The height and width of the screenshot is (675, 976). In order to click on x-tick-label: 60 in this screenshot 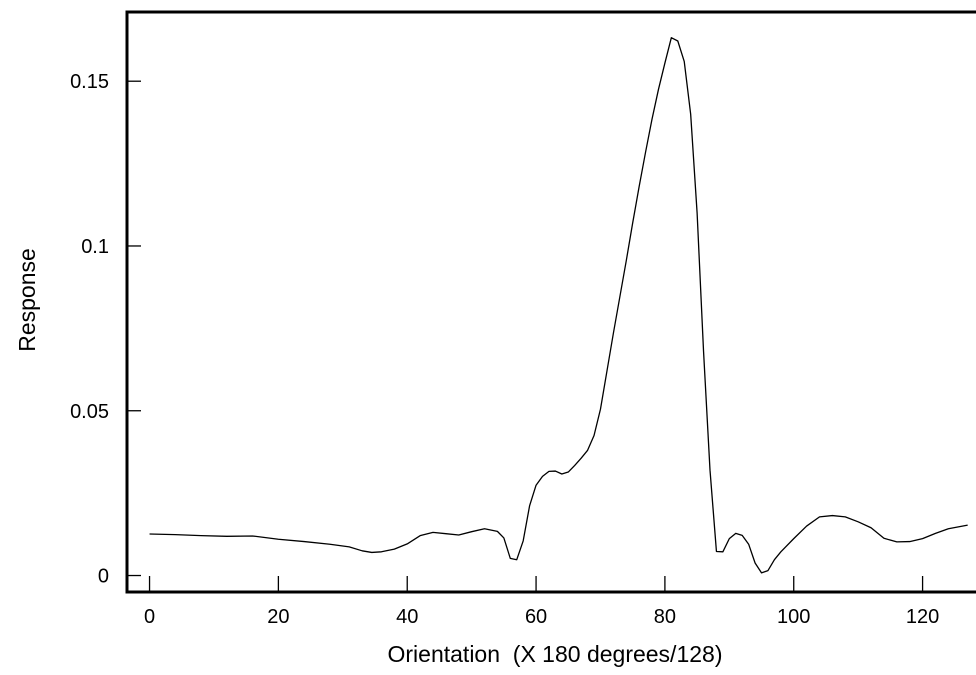, I will do `click(536, 617)`.